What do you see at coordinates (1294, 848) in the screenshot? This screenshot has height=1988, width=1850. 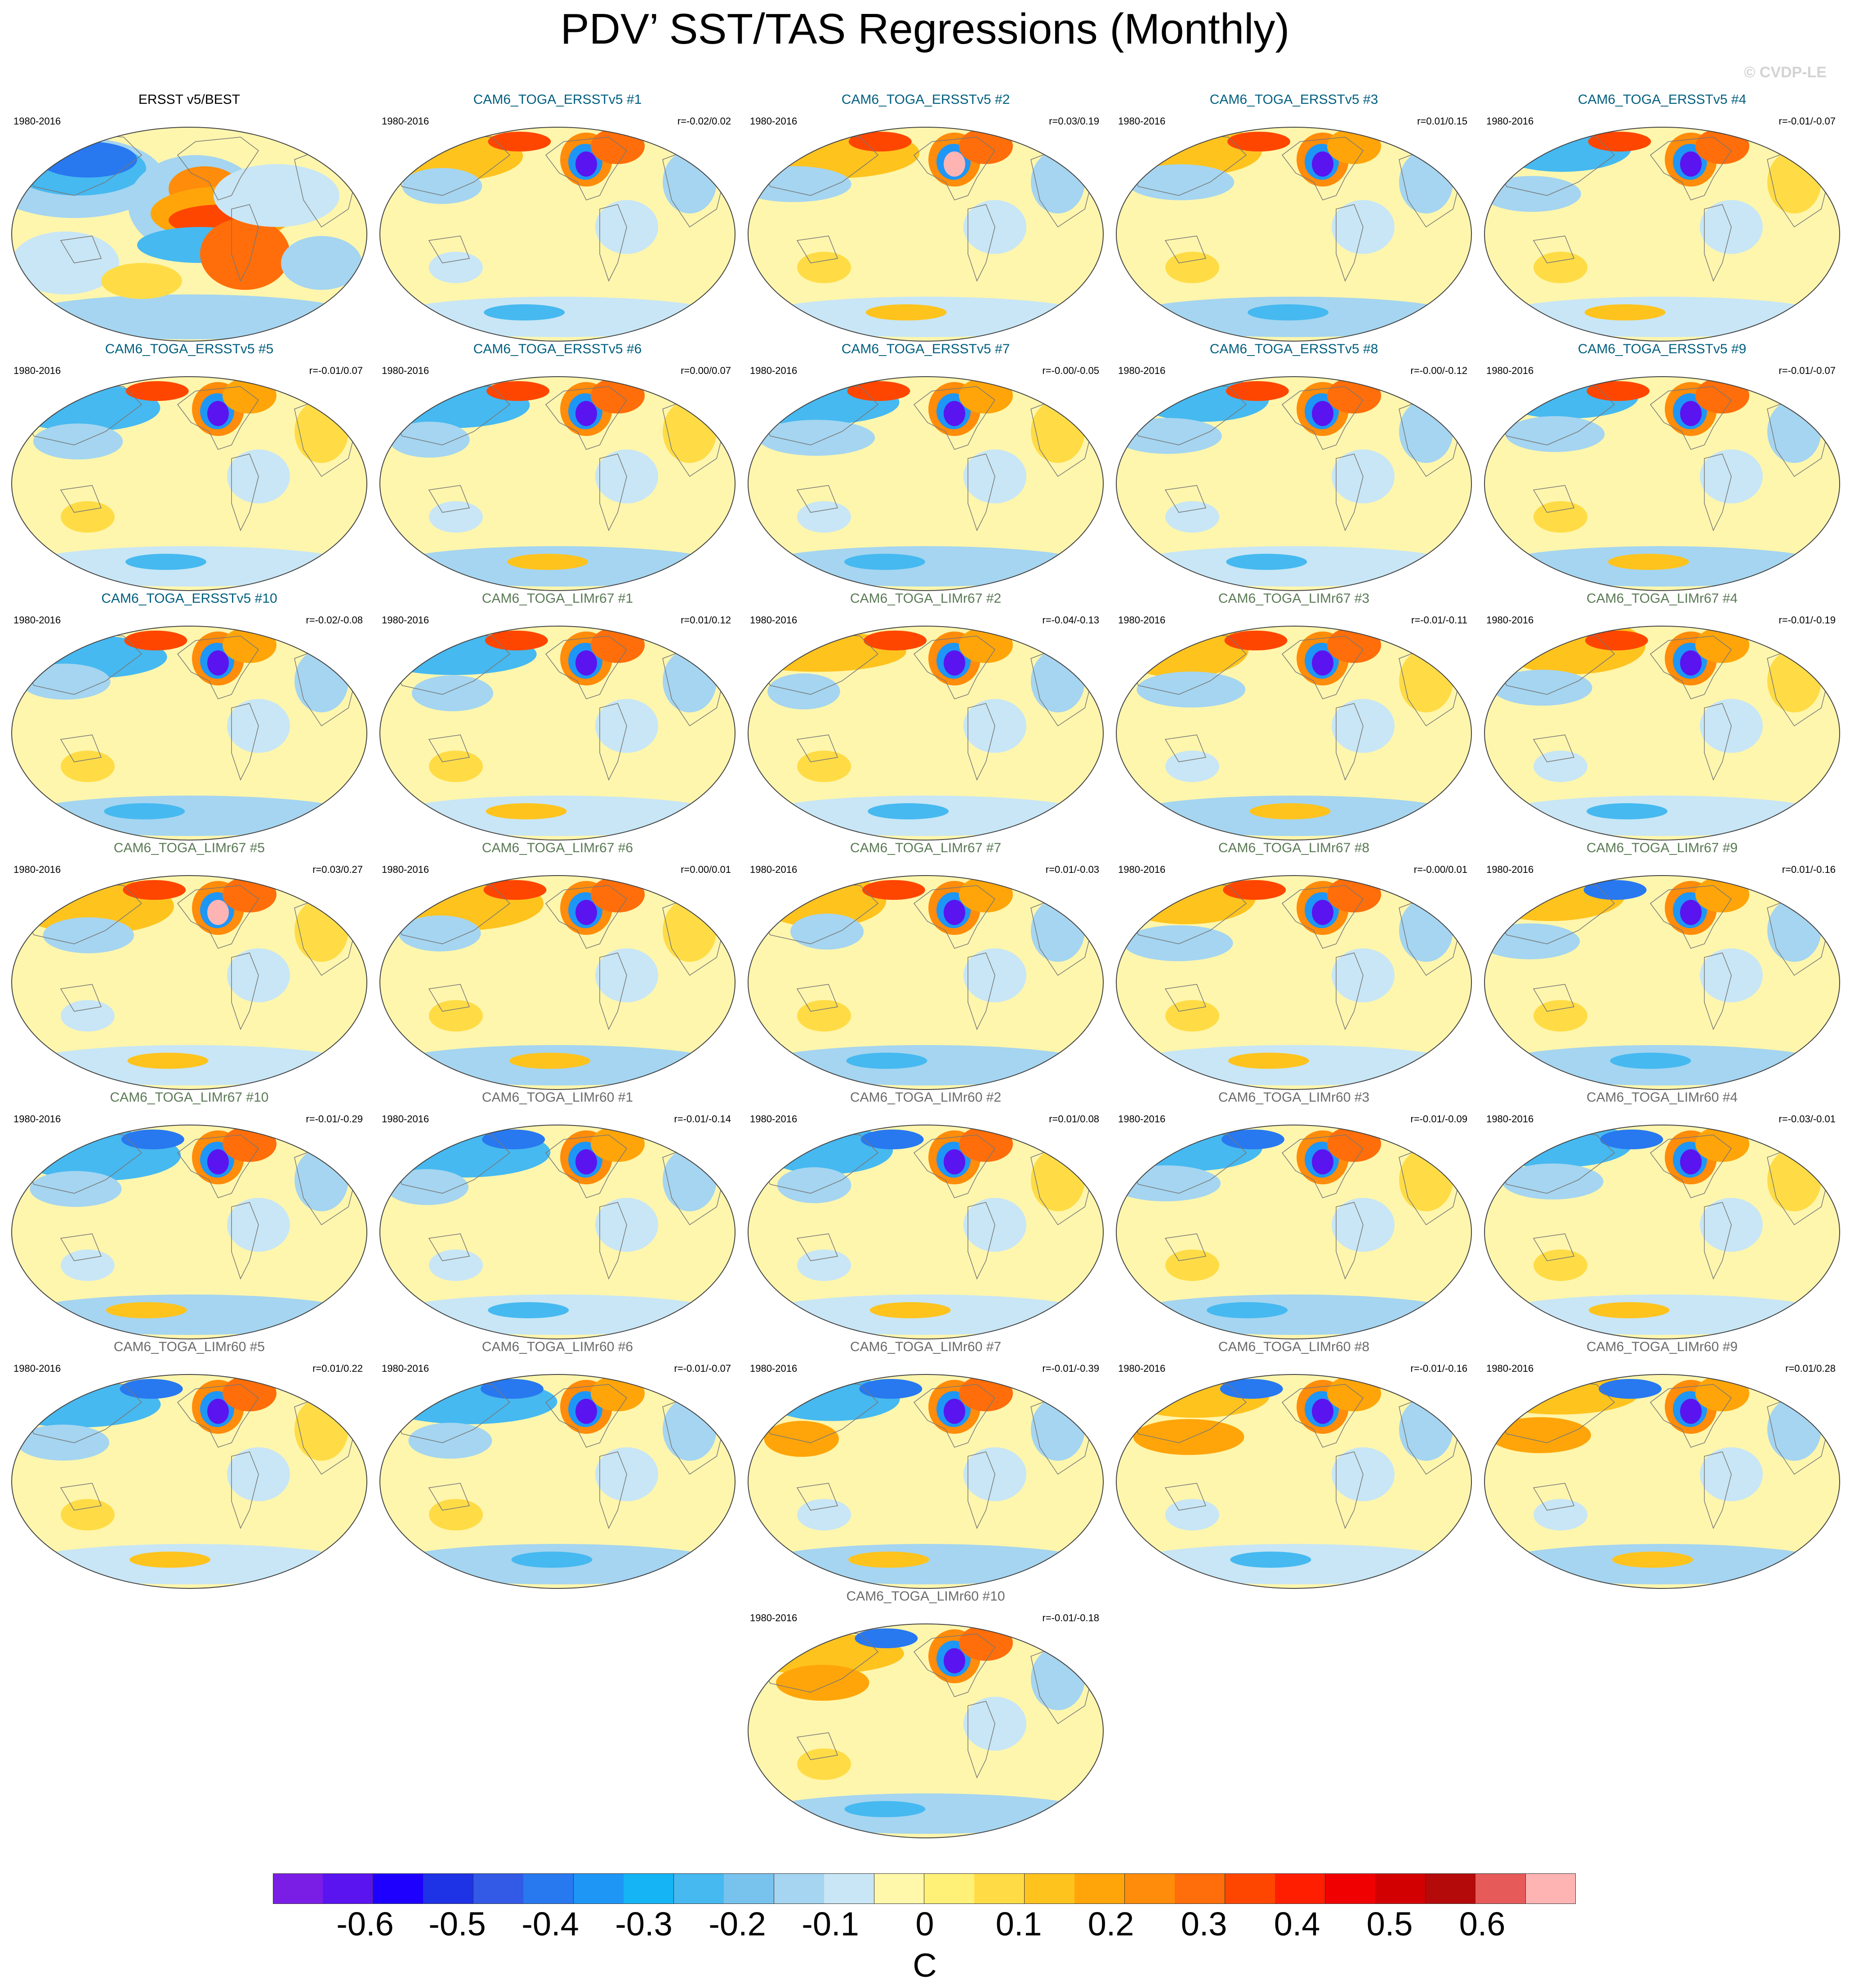 I see `panel-title: CAM6_TOGA_LIMr67 #8` at bounding box center [1294, 848].